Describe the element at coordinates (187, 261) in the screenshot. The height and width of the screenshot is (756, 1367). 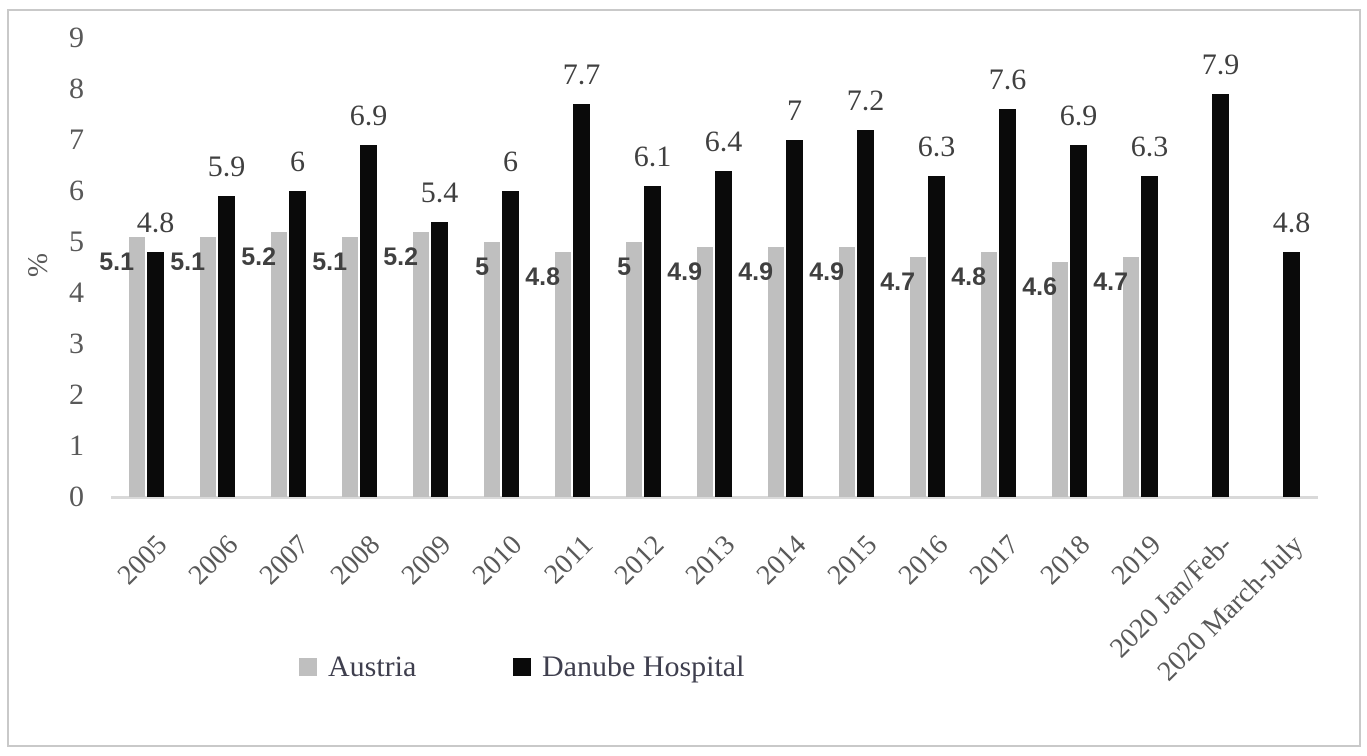
I see `data-label-austria-2006: 5.1` at that location.